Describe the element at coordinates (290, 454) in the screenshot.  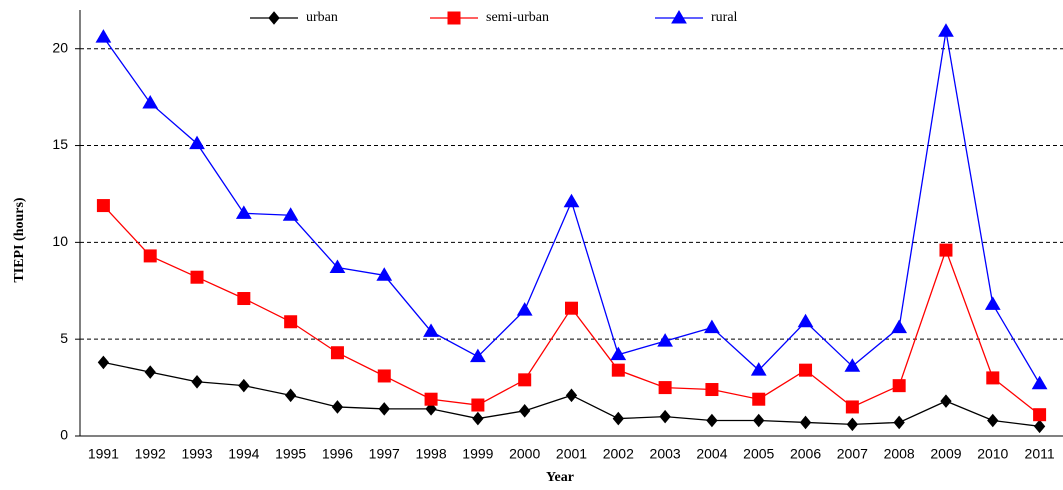
I see `x-tick-label: 1995` at that location.